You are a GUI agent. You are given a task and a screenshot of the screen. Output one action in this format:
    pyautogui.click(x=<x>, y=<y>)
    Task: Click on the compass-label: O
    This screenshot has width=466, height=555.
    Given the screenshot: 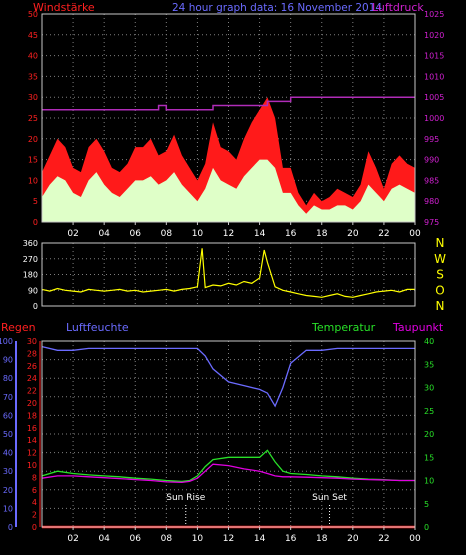 What is the action you would take?
    pyautogui.click(x=439, y=290)
    